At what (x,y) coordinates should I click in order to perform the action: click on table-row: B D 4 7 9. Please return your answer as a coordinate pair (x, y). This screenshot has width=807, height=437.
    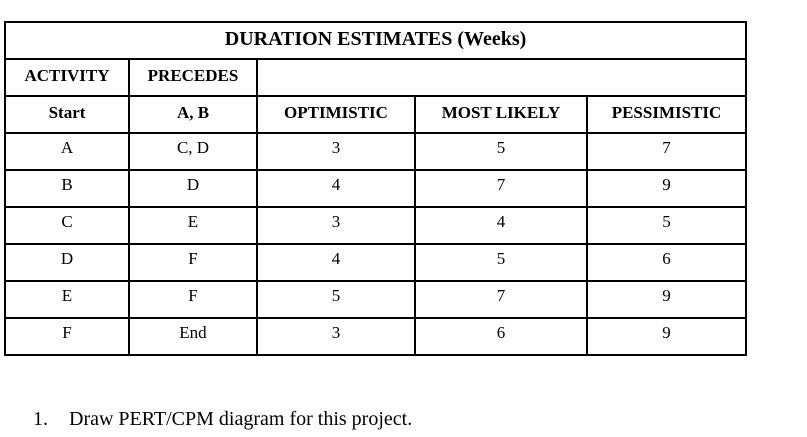
    Looking at the image, I should click on (376, 188).